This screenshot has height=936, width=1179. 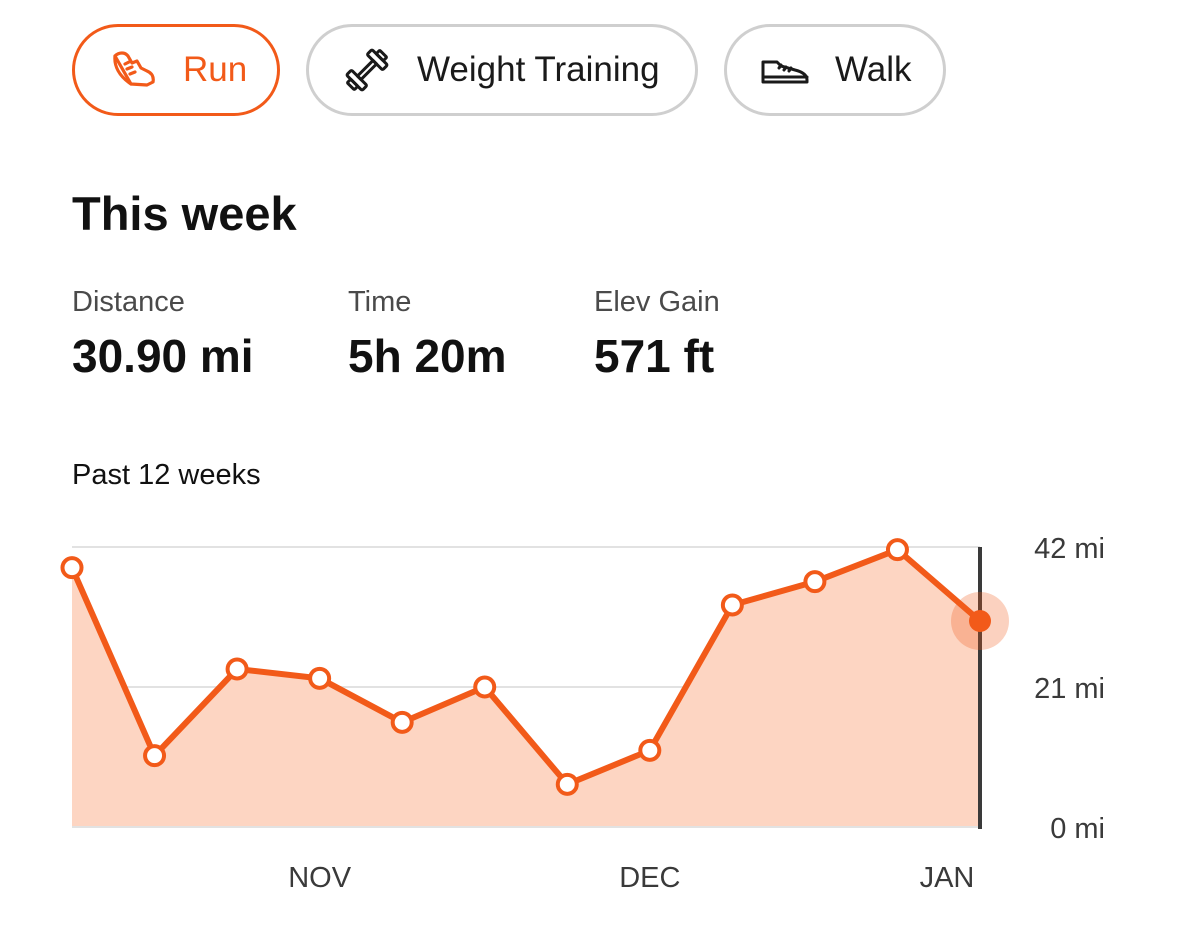 What do you see at coordinates (380, 302) in the screenshot?
I see `stat-time-label: Time` at bounding box center [380, 302].